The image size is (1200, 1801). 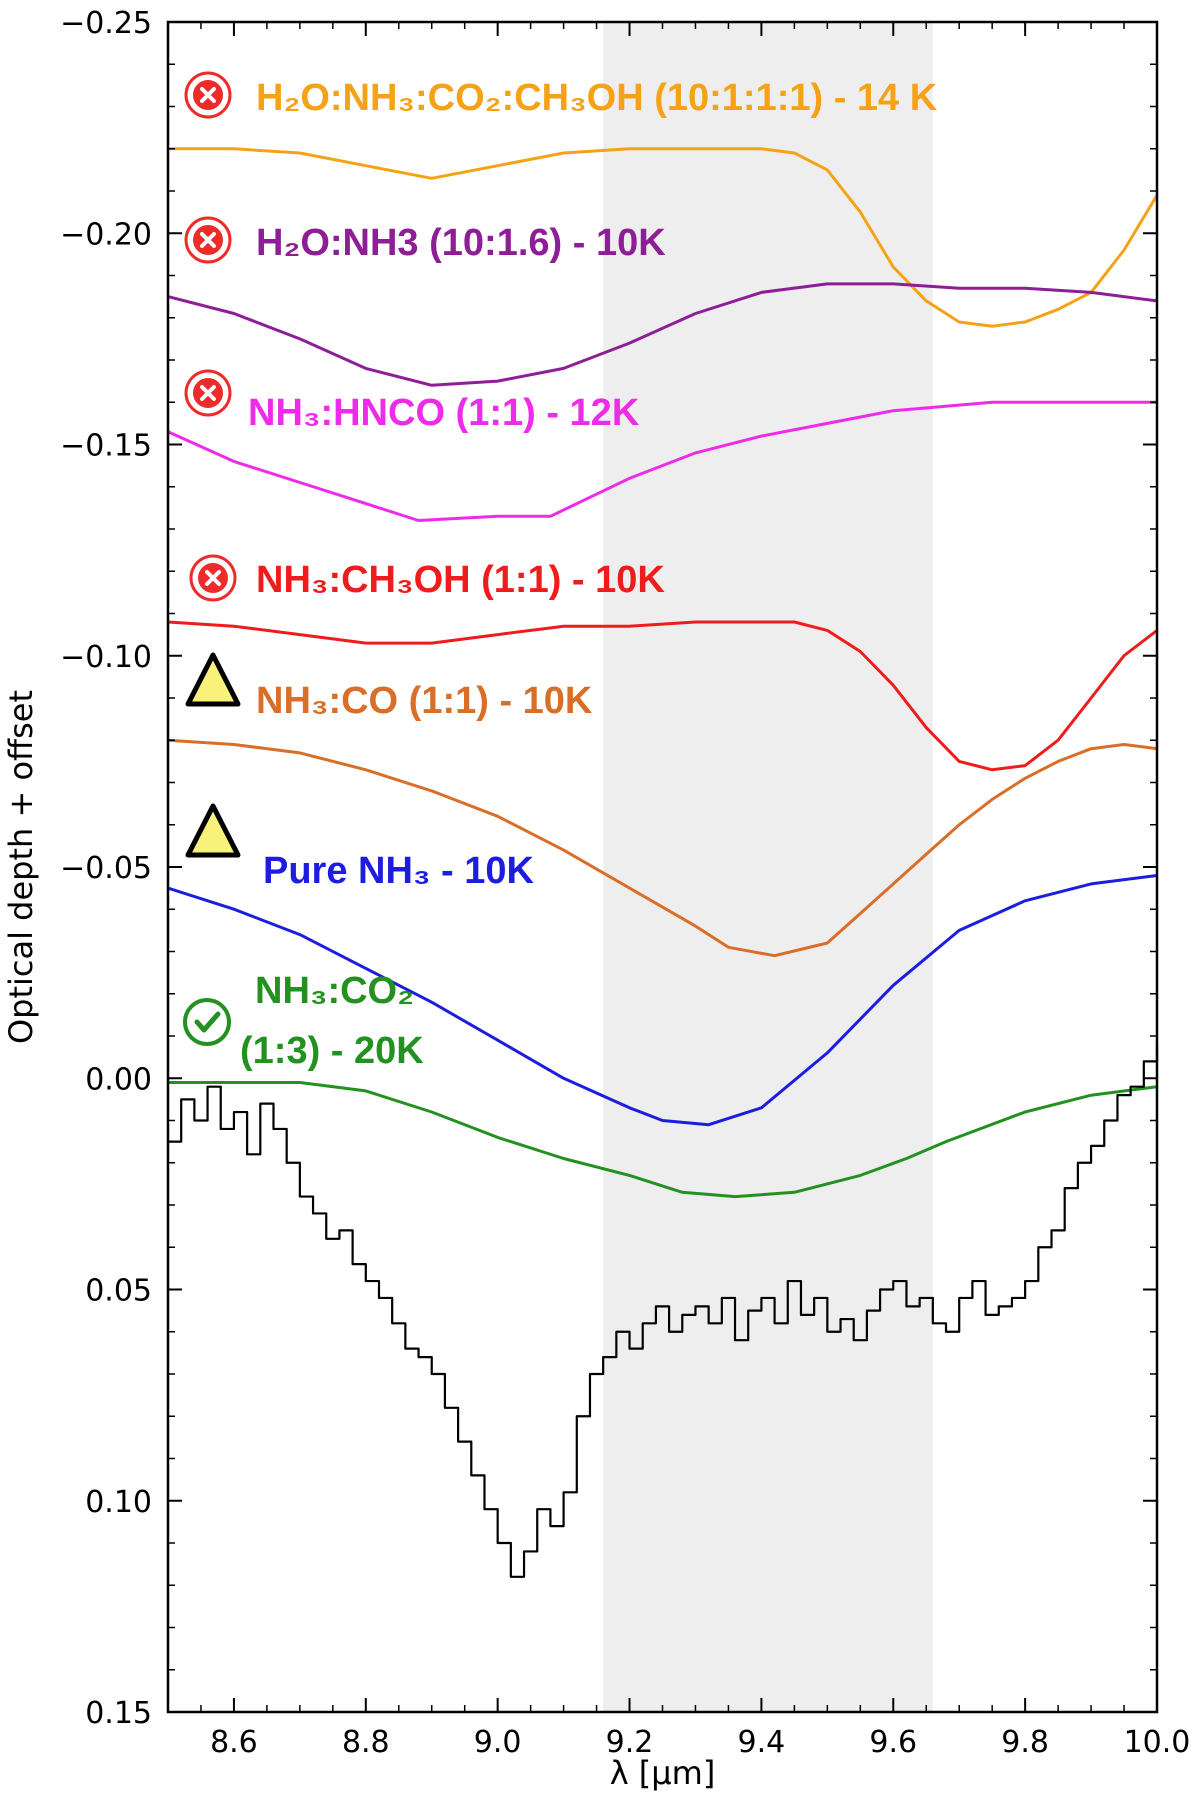 What do you see at coordinates (498, 1742) in the screenshot?
I see `x-tick-label: 9.0` at bounding box center [498, 1742].